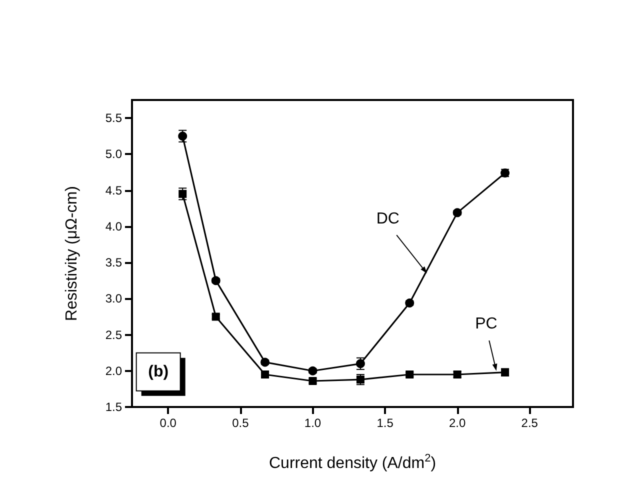 This screenshot has height=493, width=617. Describe the element at coordinates (72, 253) in the screenshot. I see `y-axis-title: Resistivity (μΩ-cm)` at that location.